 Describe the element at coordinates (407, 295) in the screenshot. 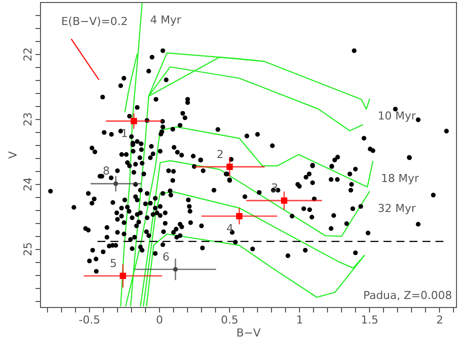

I see `annotation: Padua, Z=0.008` at that location.